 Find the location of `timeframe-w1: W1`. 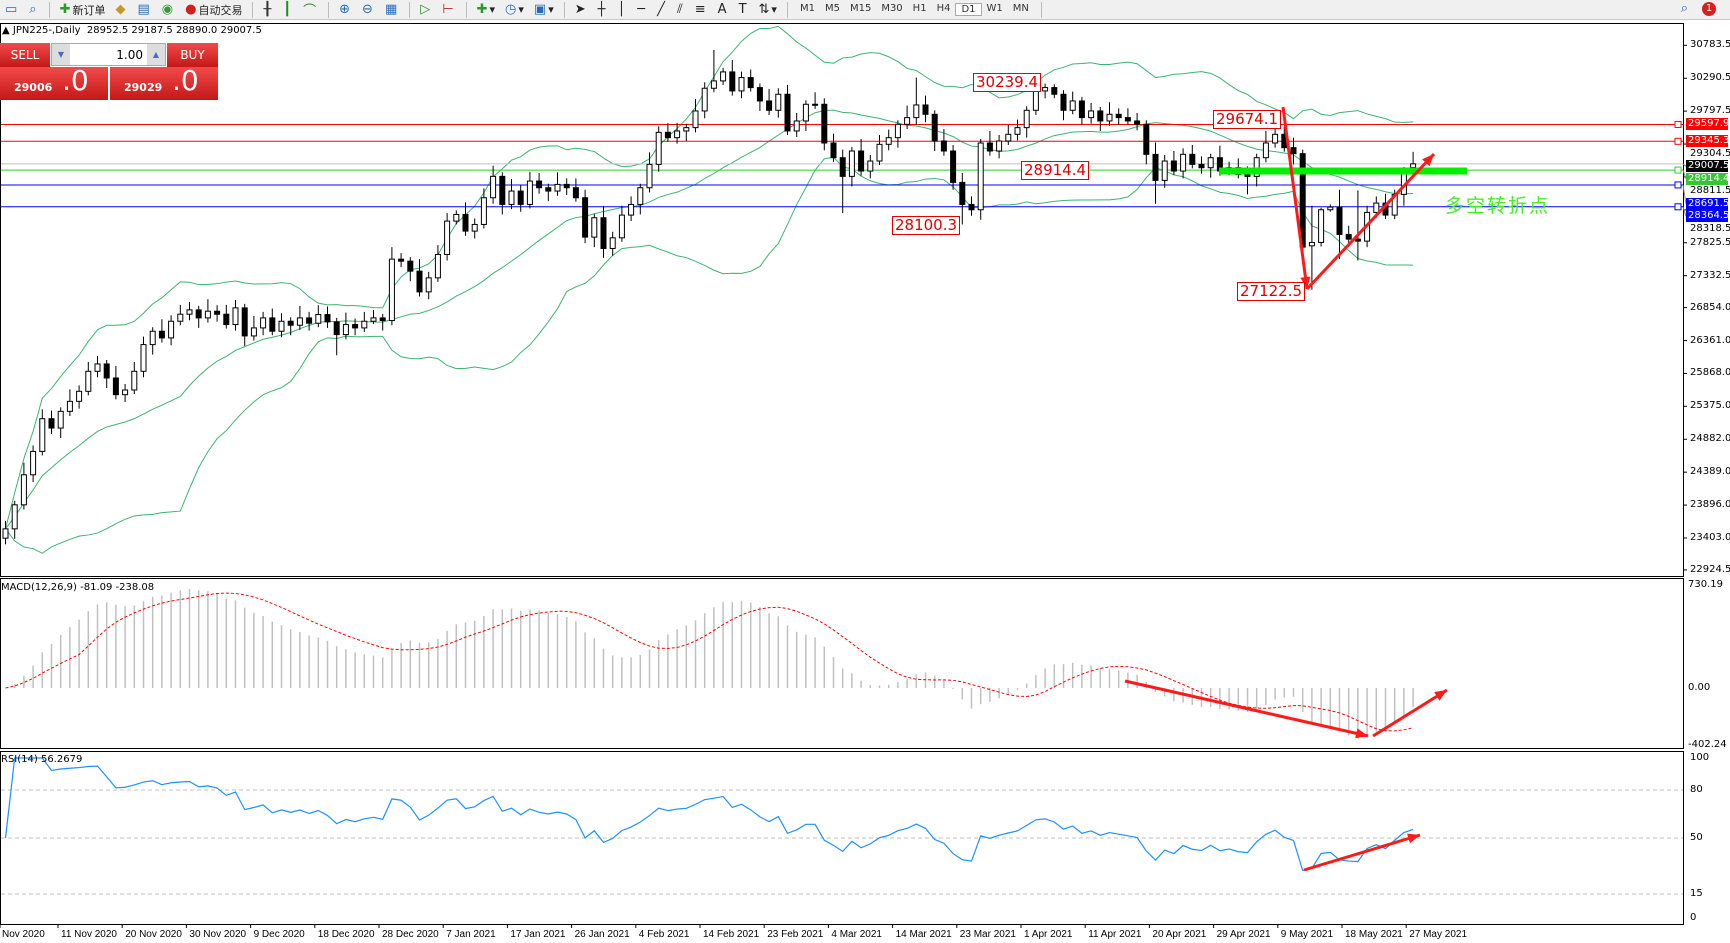

timeframe-w1: W1 is located at coordinates (994, 8).